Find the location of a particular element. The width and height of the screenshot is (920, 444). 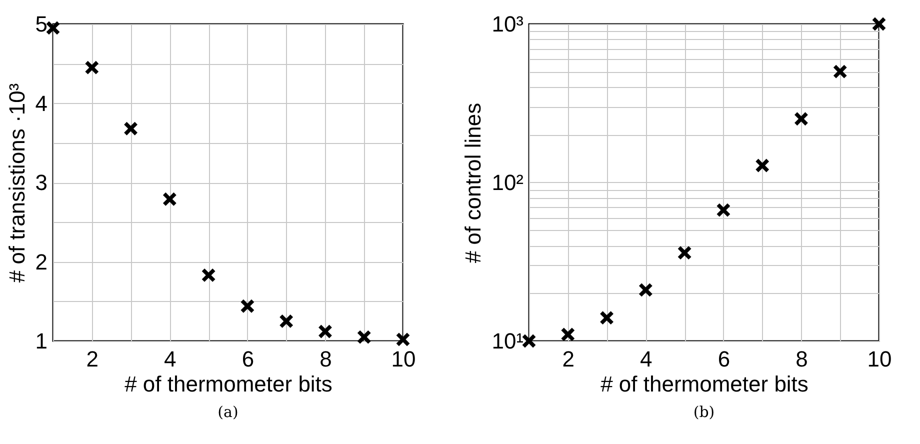

y-tick-label: 10³ is located at coordinates (508, 24).